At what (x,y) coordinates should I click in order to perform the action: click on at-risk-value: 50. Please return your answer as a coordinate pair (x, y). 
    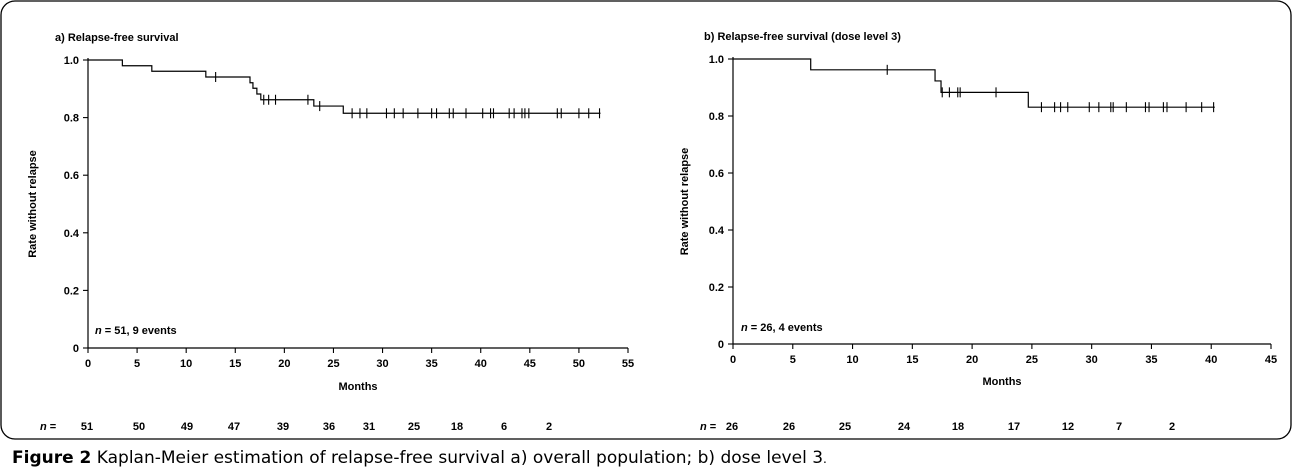
    Looking at the image, I should click on (139, 427).